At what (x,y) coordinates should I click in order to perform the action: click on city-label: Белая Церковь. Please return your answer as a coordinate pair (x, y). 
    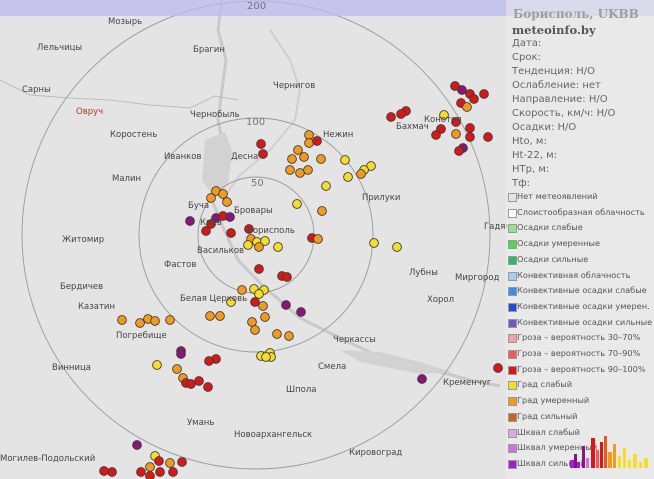
    Looking at the image, I should click on (214, 299).